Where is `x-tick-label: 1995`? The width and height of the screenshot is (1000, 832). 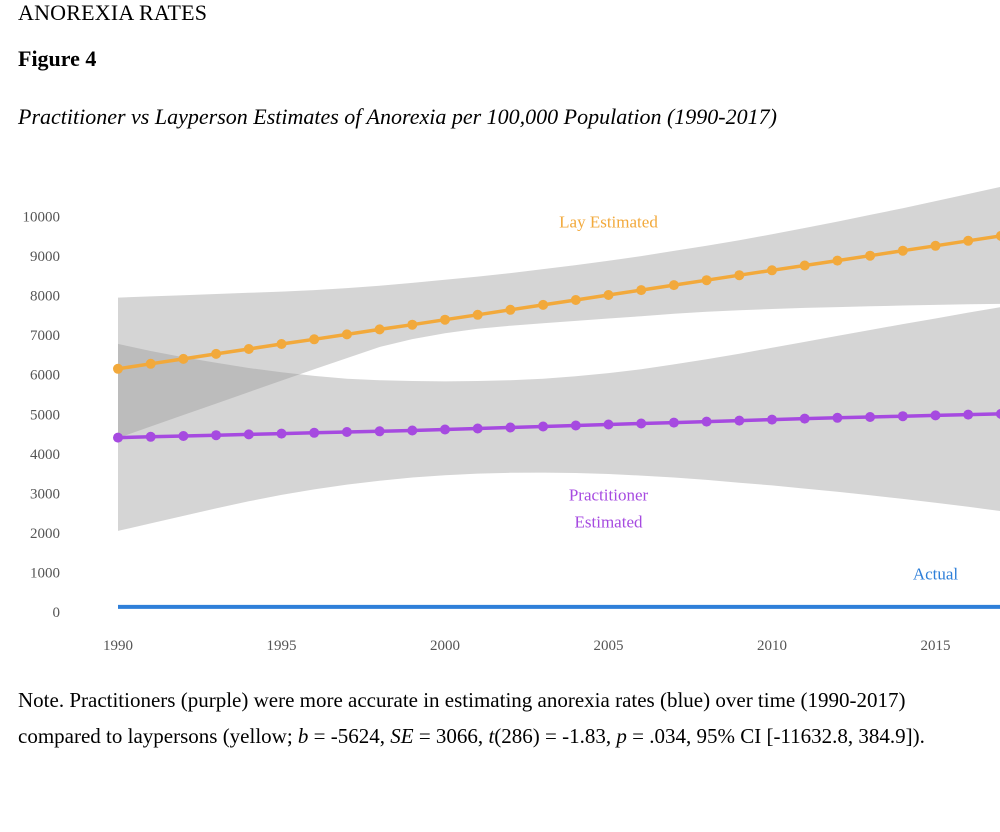 x-tick-label: 1995 is located at coordinates (282, 646).